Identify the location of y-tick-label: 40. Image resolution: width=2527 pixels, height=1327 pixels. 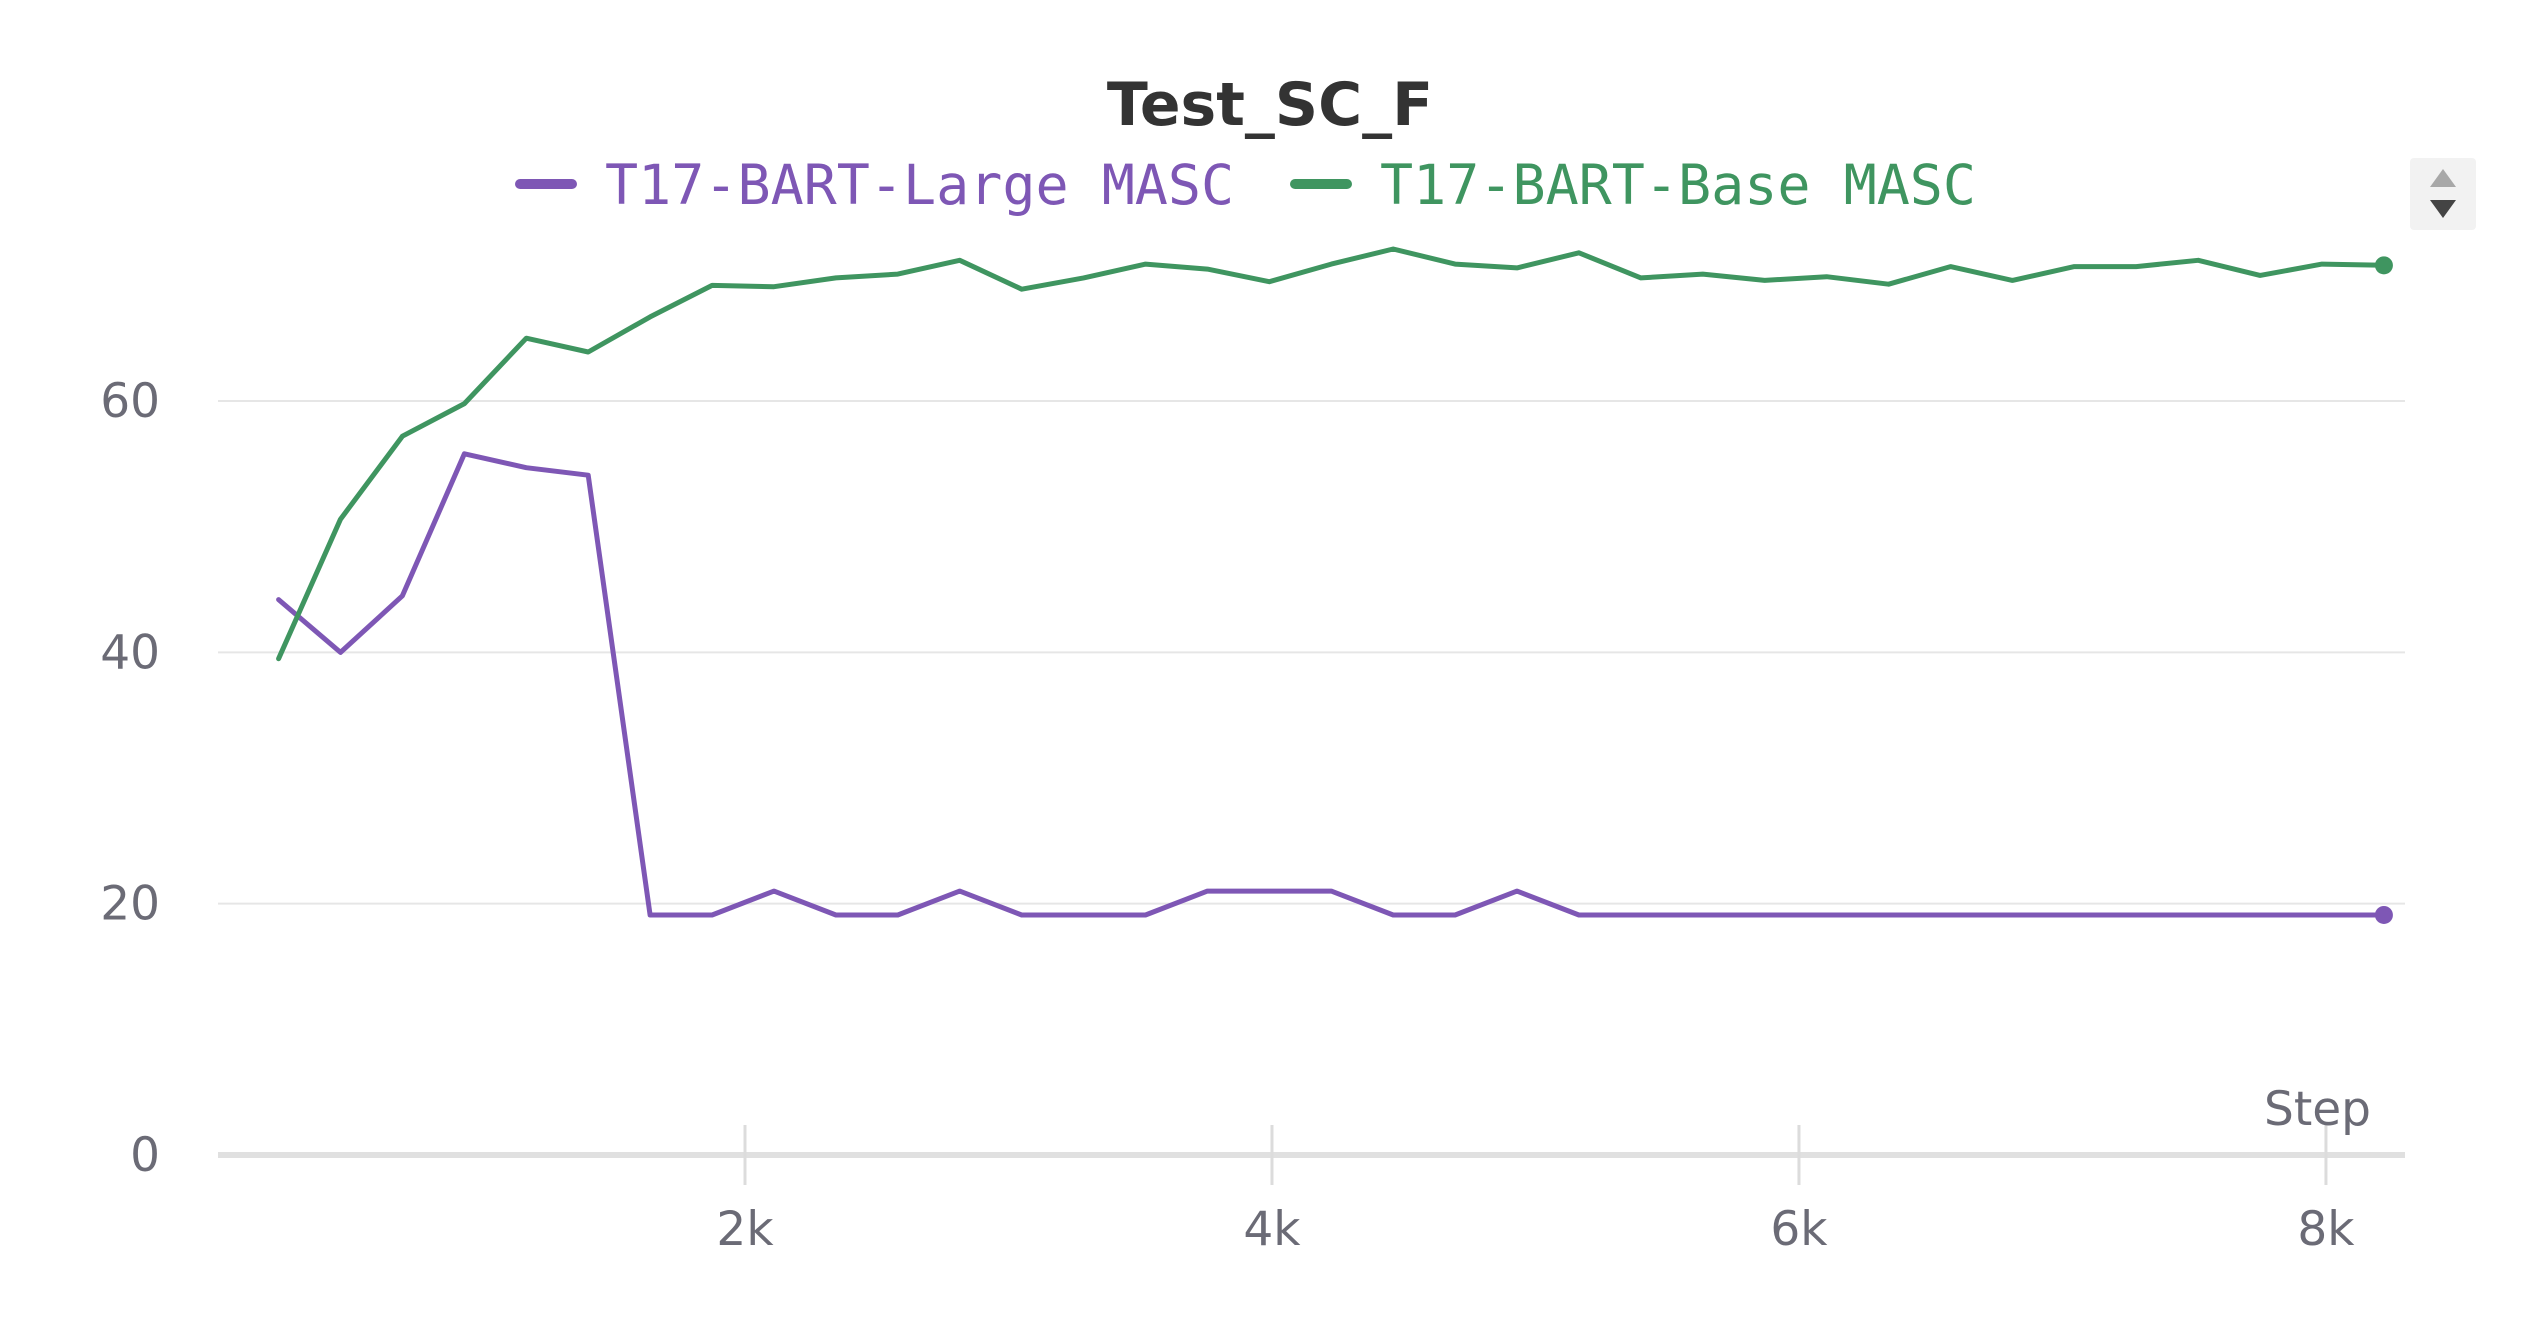
(130, 652).